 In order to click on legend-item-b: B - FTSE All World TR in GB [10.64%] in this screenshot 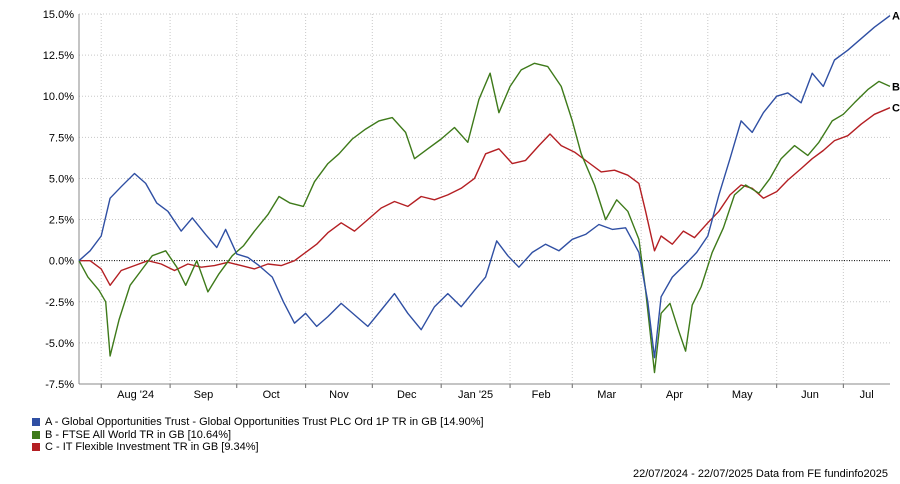, I will do `click(258, 435)`.